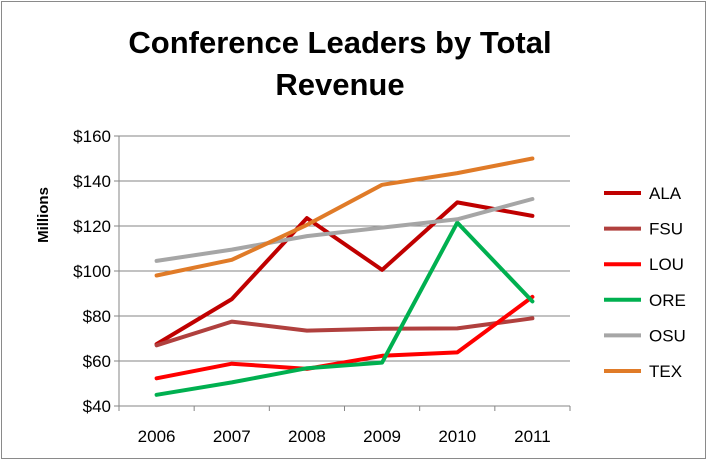  Describe the element at coordinates (667, 300) in the screenshot. I see `legend-label: ORE` at that location.